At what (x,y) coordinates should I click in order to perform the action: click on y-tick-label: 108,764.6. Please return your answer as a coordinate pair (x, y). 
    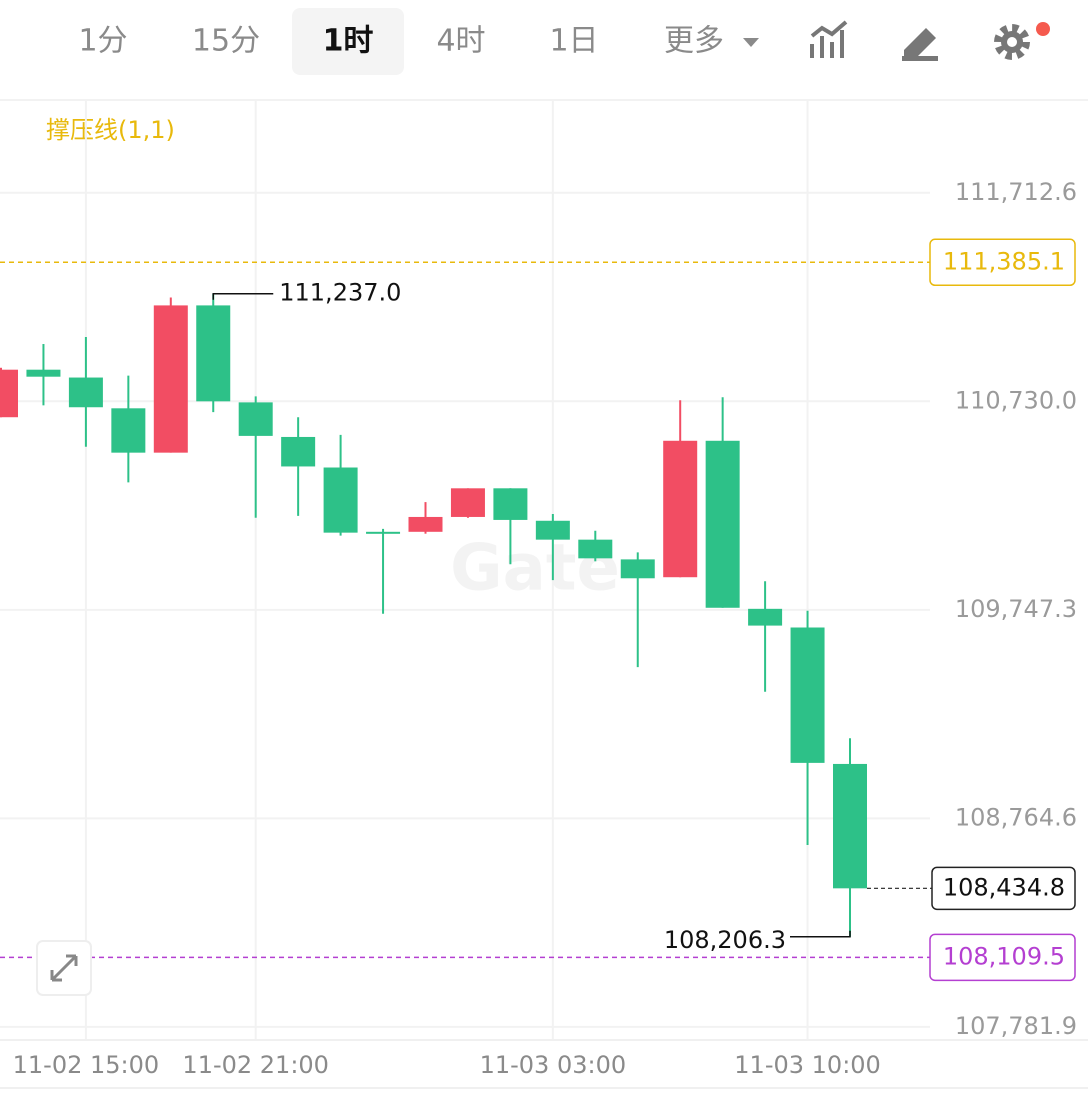
    Looking at the image, I should click on (1016, 817).